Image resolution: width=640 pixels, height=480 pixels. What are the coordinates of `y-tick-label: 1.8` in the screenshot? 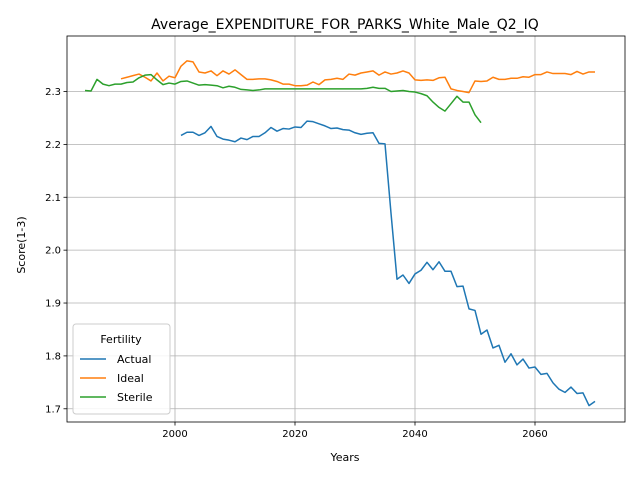 It's located at (53, 356).